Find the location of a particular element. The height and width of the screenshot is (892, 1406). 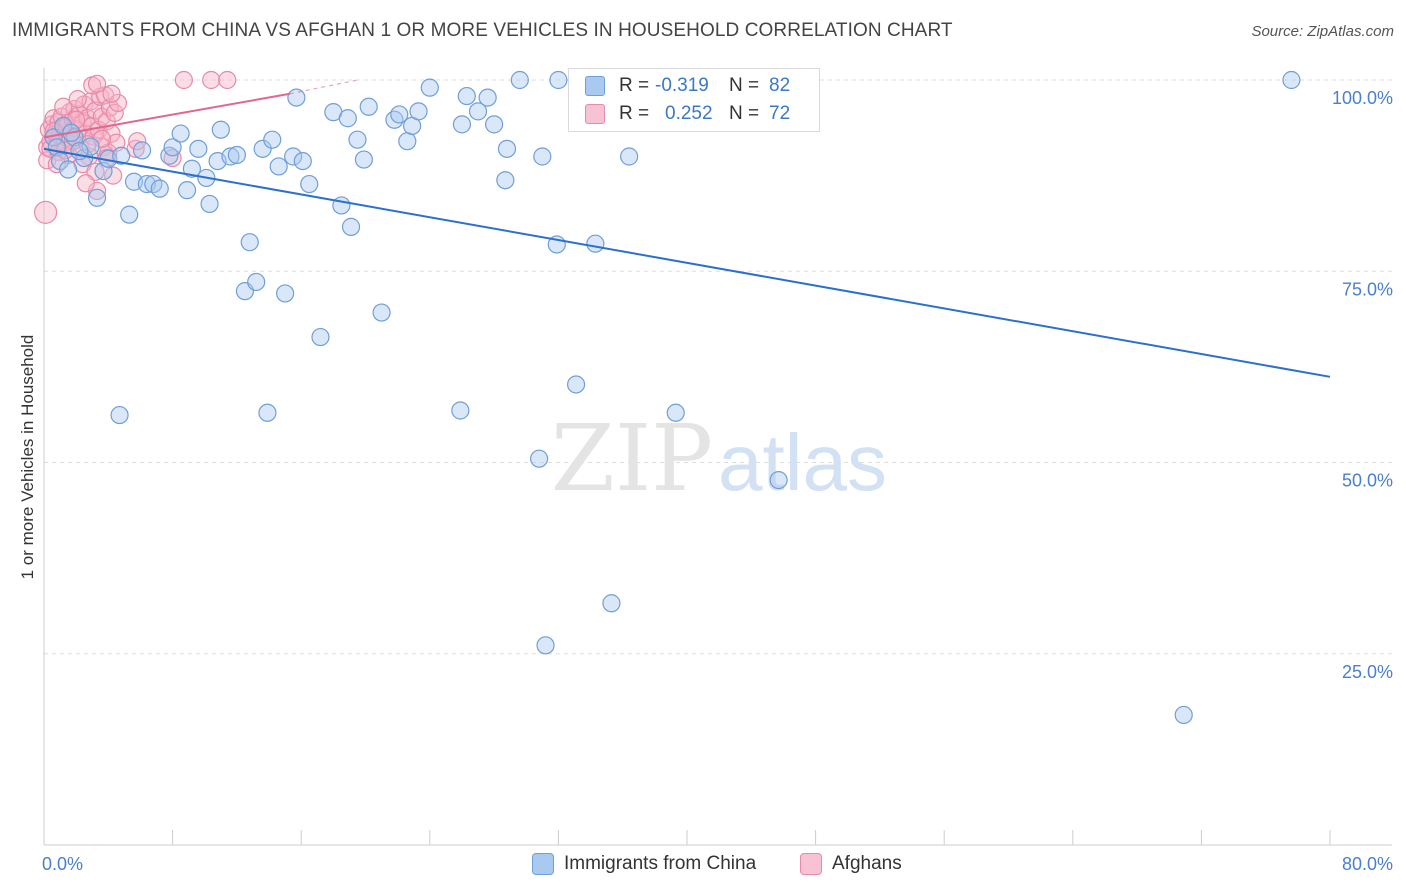

y-tick-label-3: 25.0% is located at coordinates (1367, 672).